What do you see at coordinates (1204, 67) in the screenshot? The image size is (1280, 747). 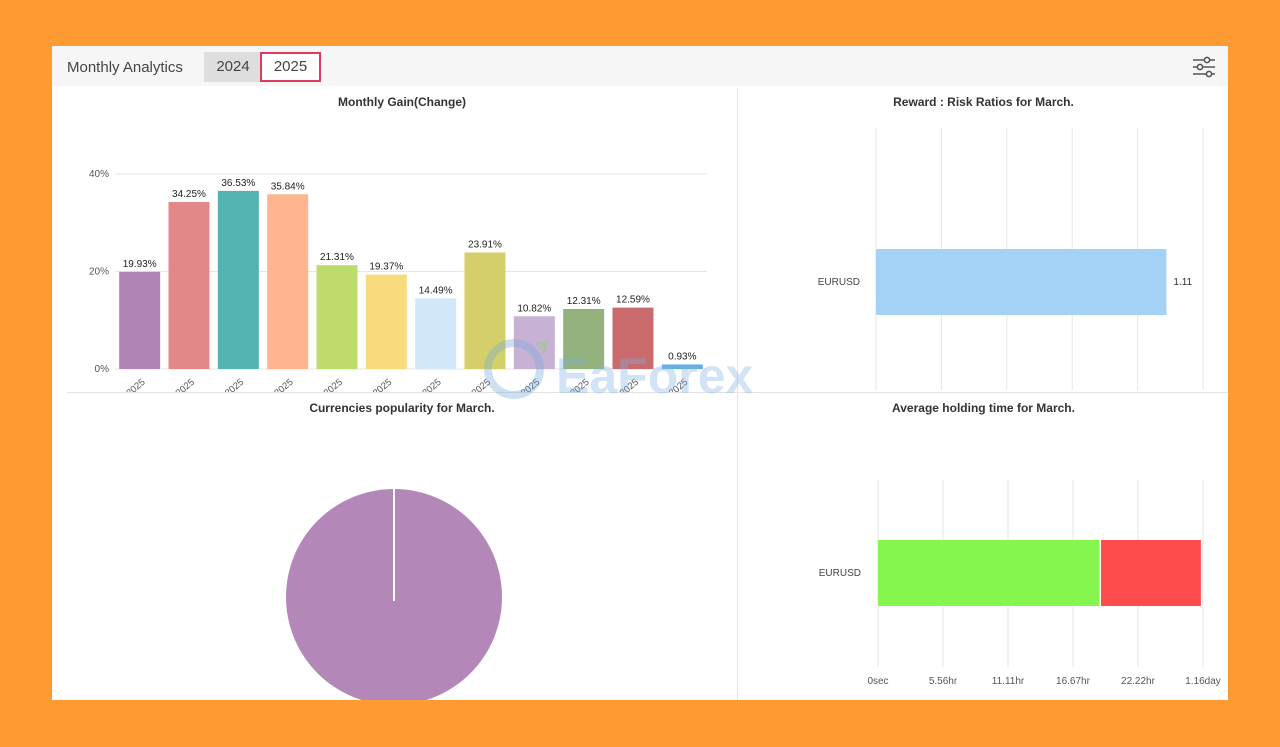 I see `sliders-icon` at bounding box center [1204, 67].